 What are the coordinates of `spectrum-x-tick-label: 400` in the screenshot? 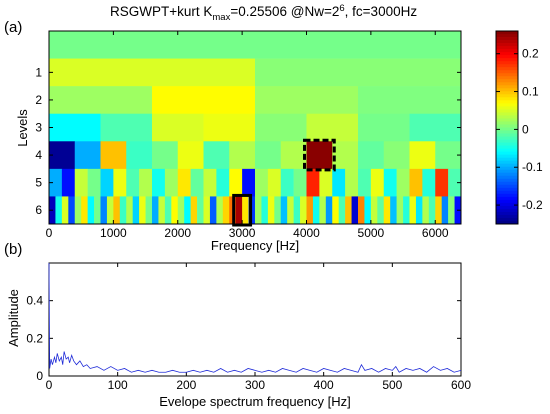 It's located at (324, 385).